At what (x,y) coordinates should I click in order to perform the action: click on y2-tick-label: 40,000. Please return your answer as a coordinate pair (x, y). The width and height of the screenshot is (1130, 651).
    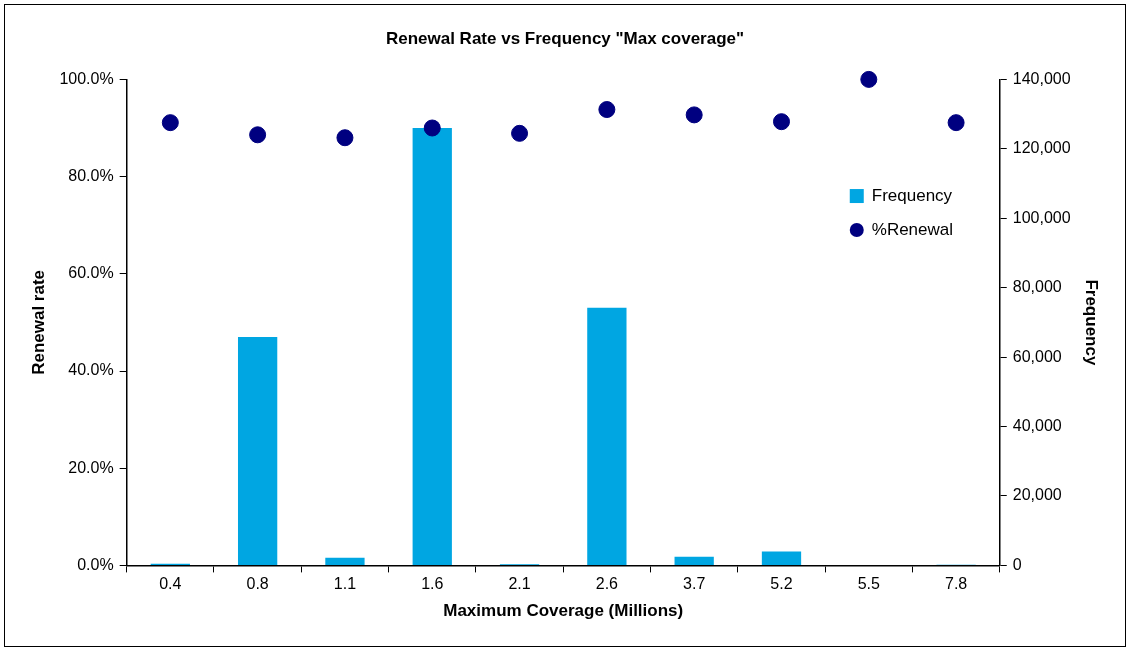
    Looking at the image, I should click on (1037, 425).